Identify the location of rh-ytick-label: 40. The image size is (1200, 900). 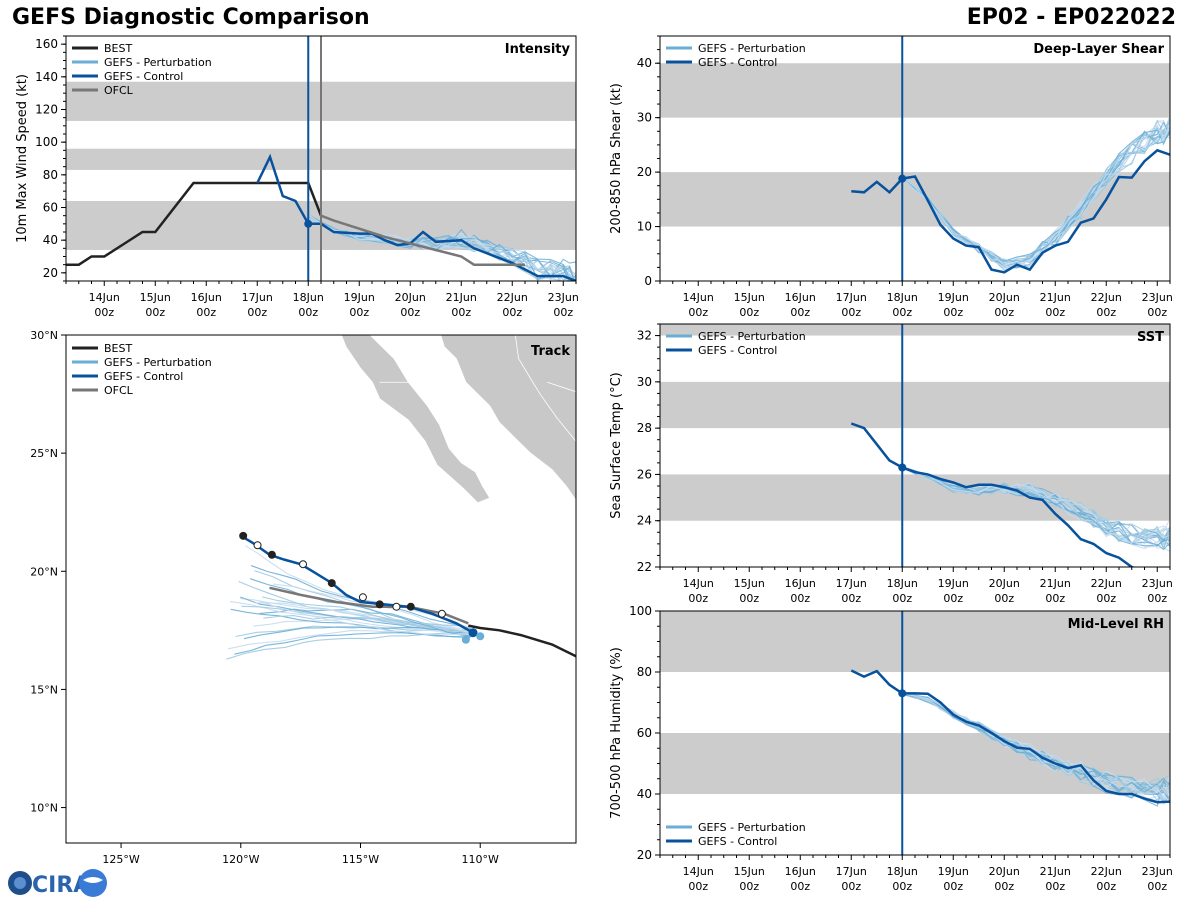
(644, 794).